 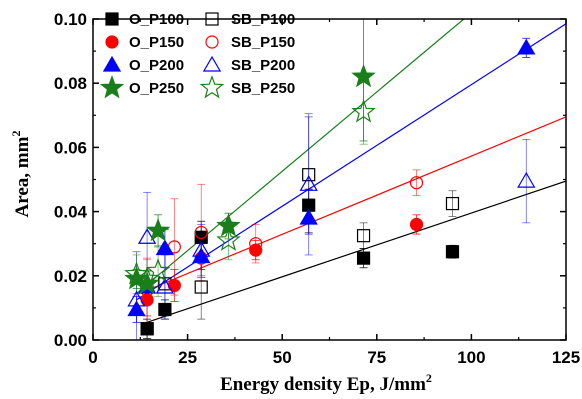 I want to click on legend-label: O_P200, so click(x=156, y=65).